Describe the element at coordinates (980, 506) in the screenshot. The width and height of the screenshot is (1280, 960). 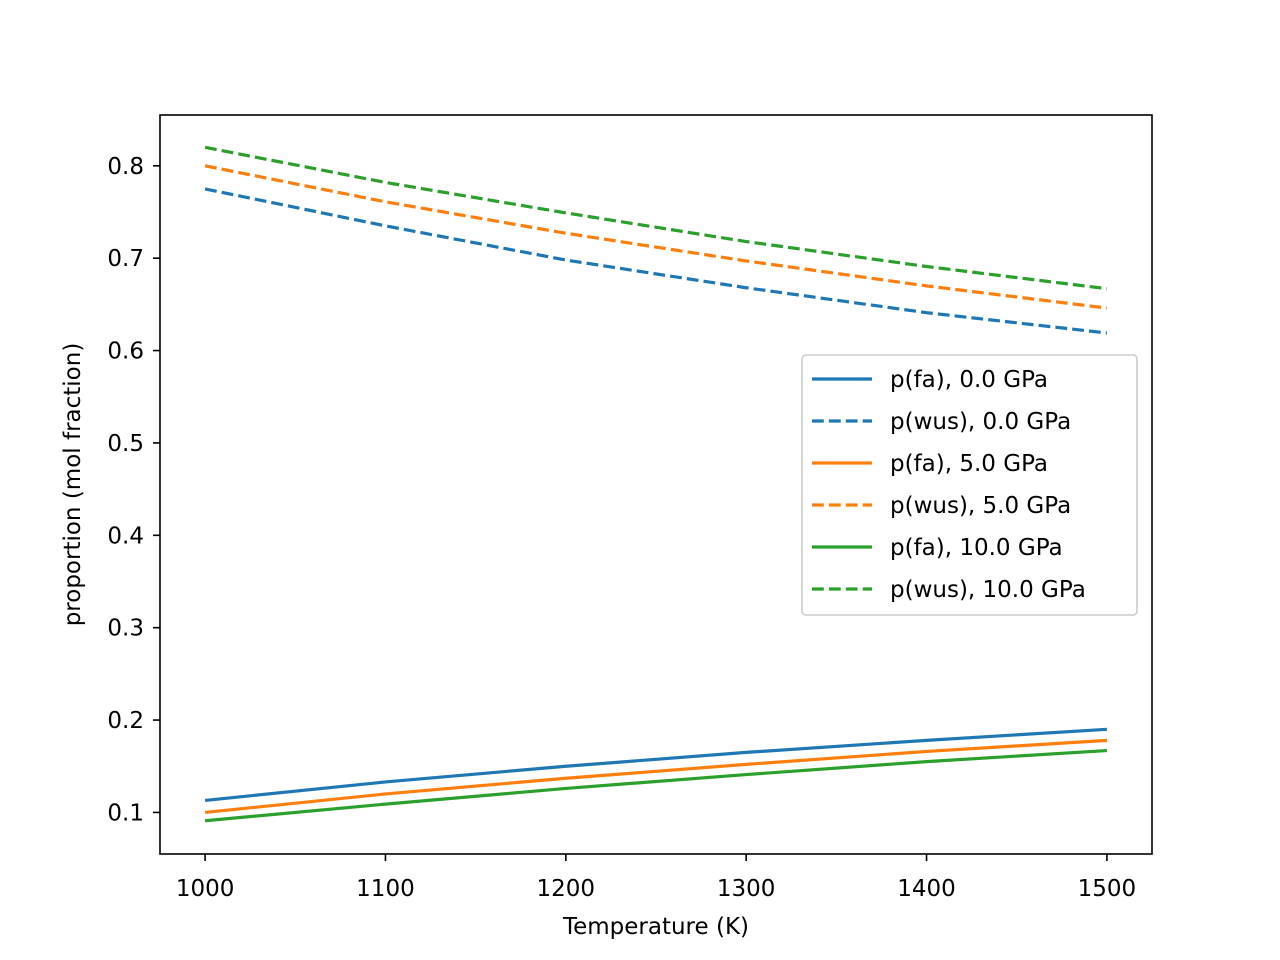
I see `legend-label-3: p(wus), 5.0 GPa` at that location.